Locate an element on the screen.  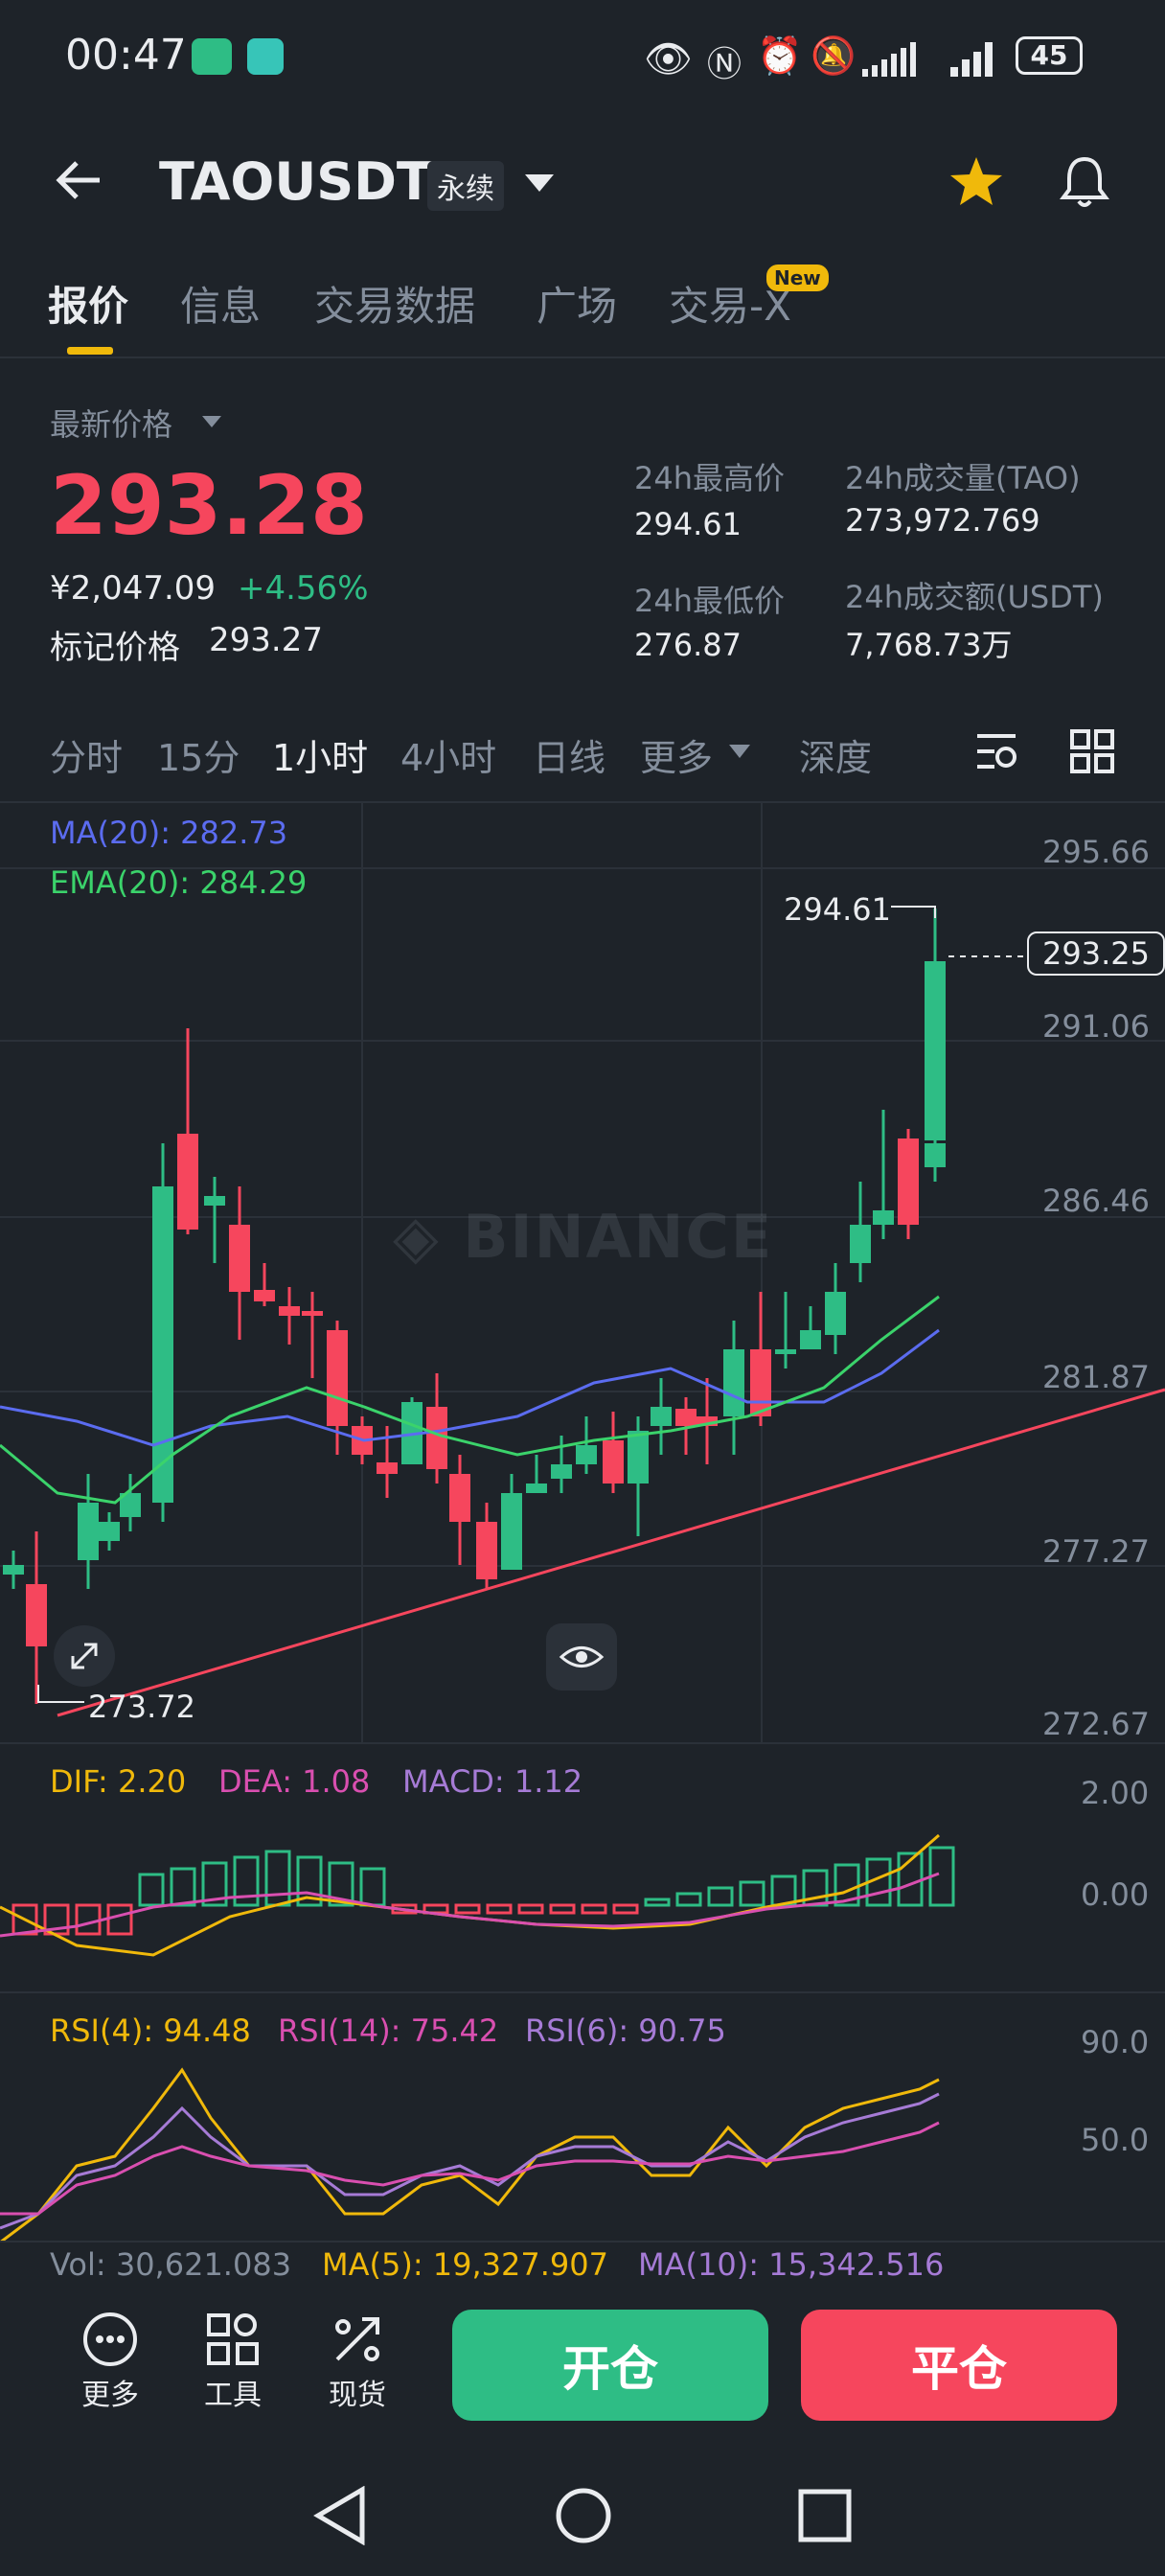
battery-level: 45 is located at coordinates (1049, 55).